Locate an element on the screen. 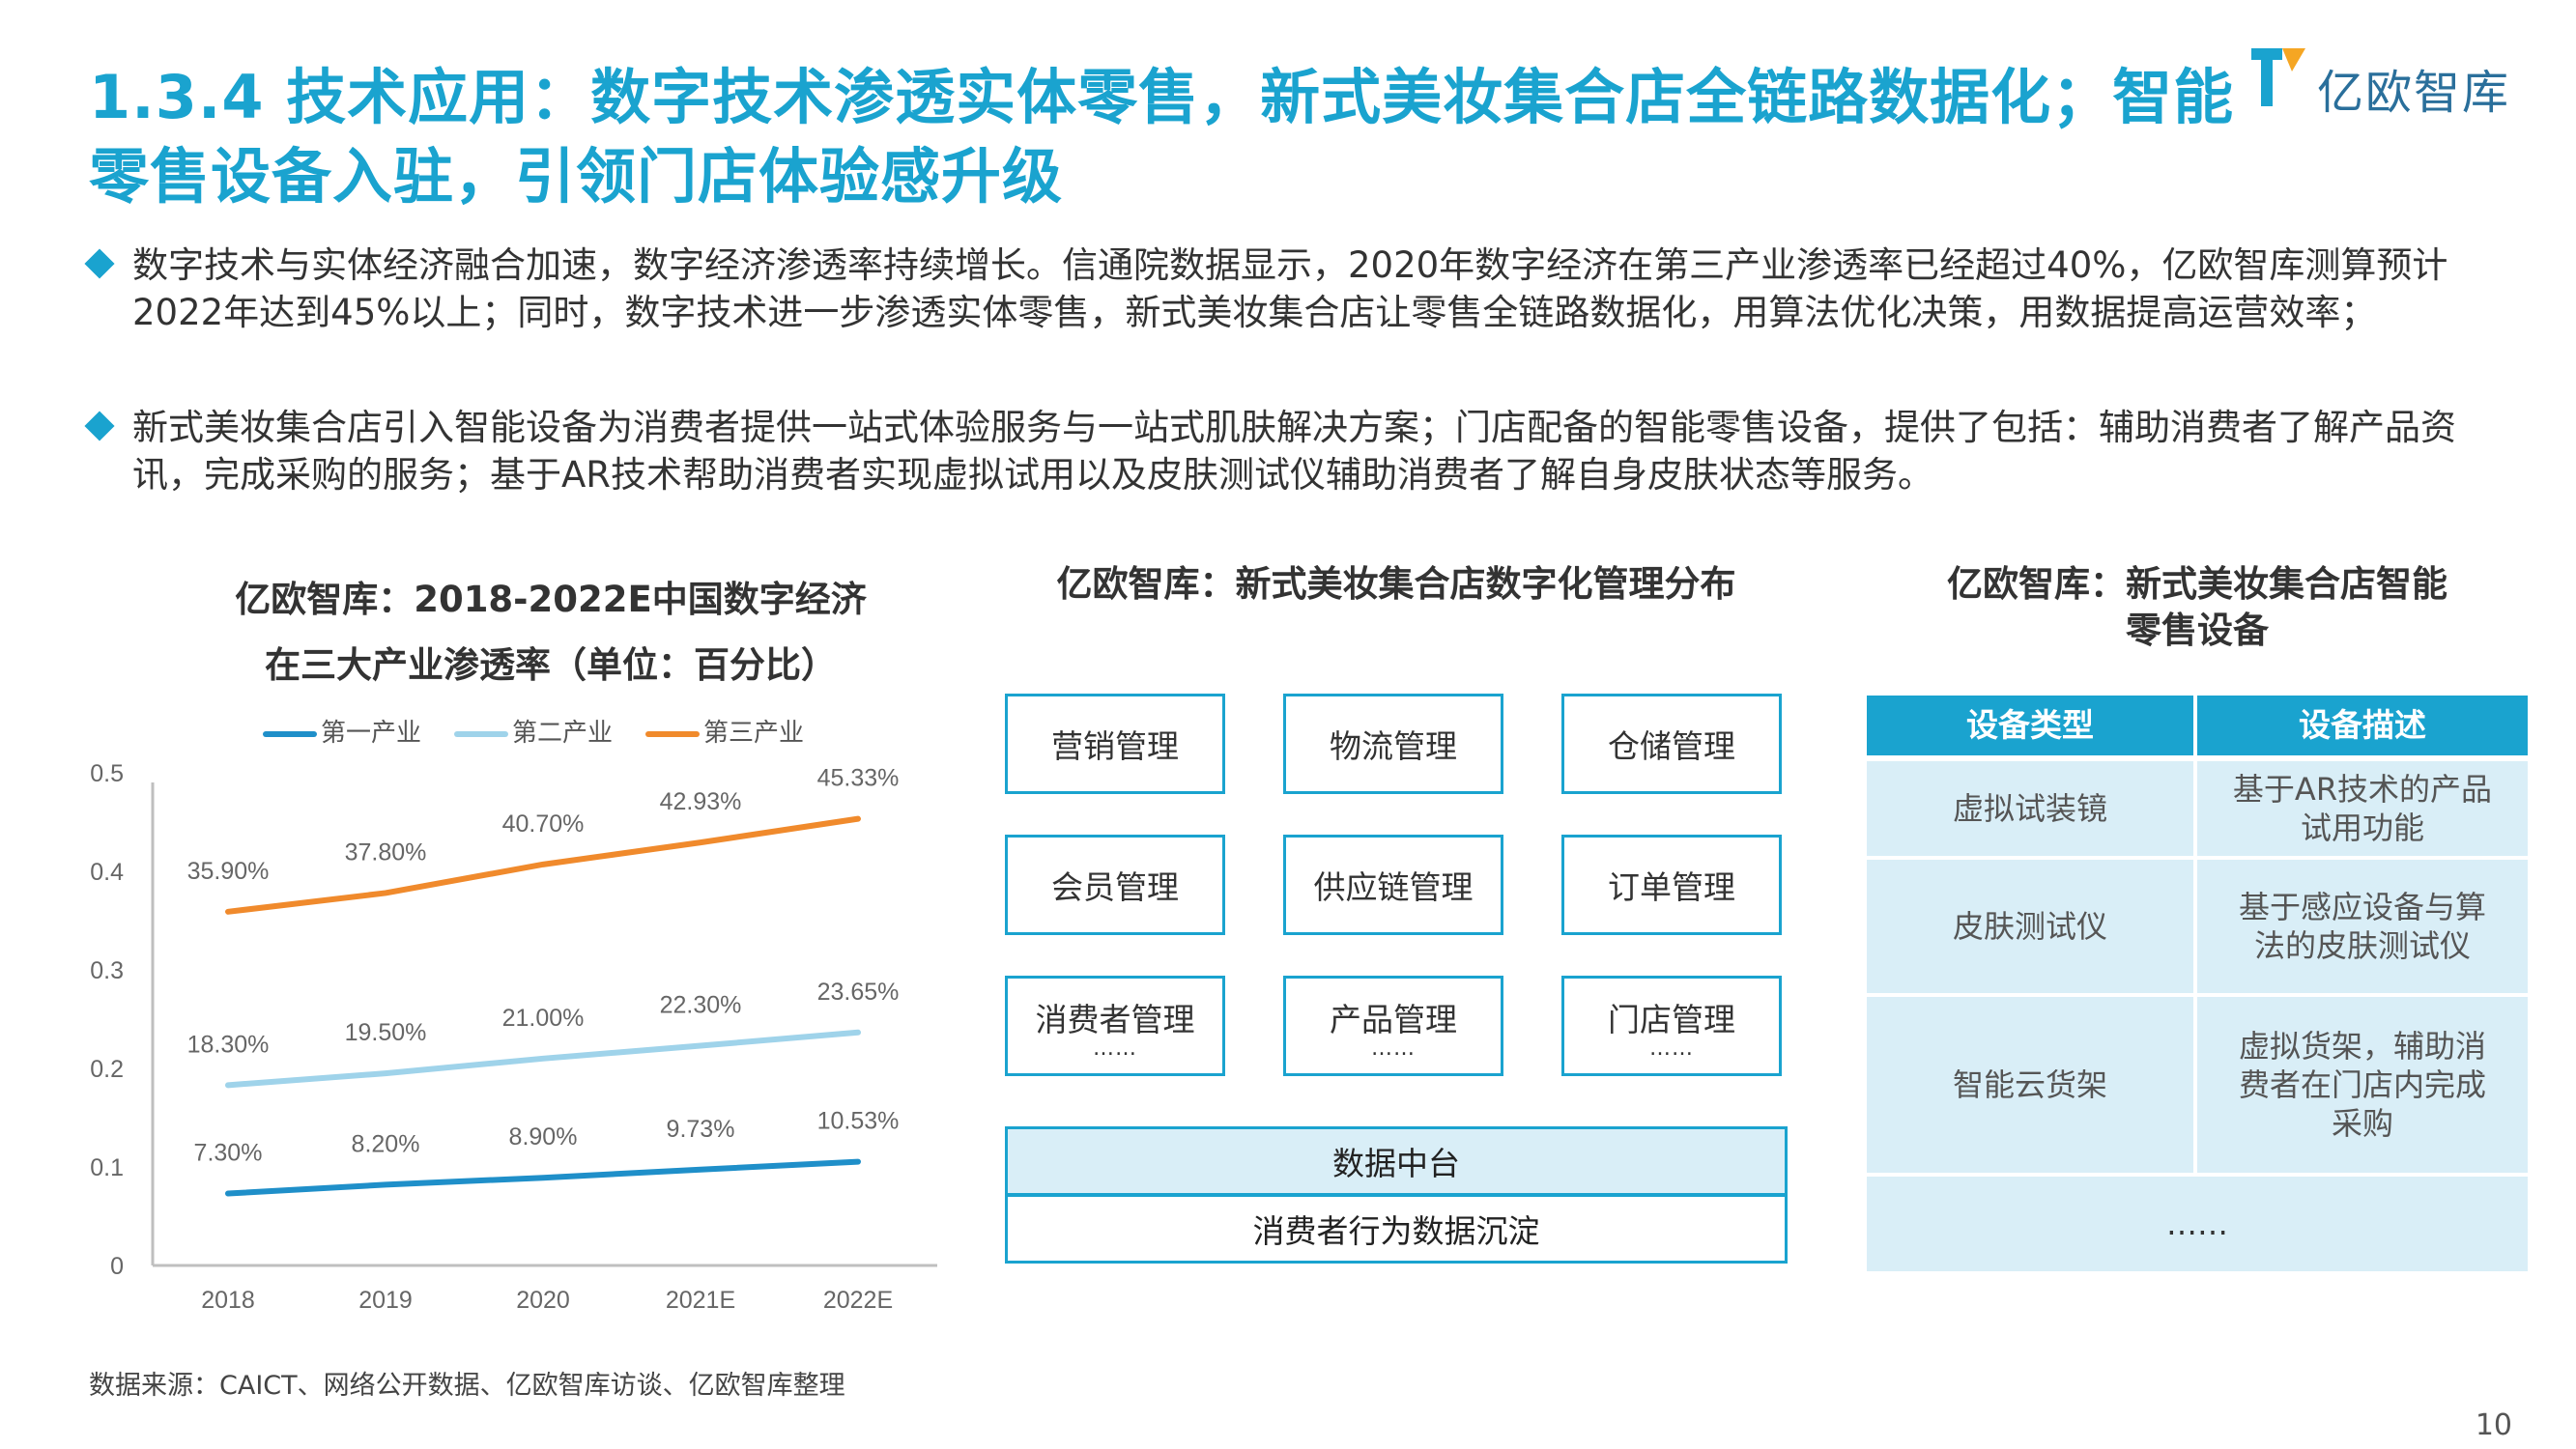 Image resolution: width=2576 pixels, height=1449 pixels. data-label: 8.90% is located at coordinates (544, 1137).